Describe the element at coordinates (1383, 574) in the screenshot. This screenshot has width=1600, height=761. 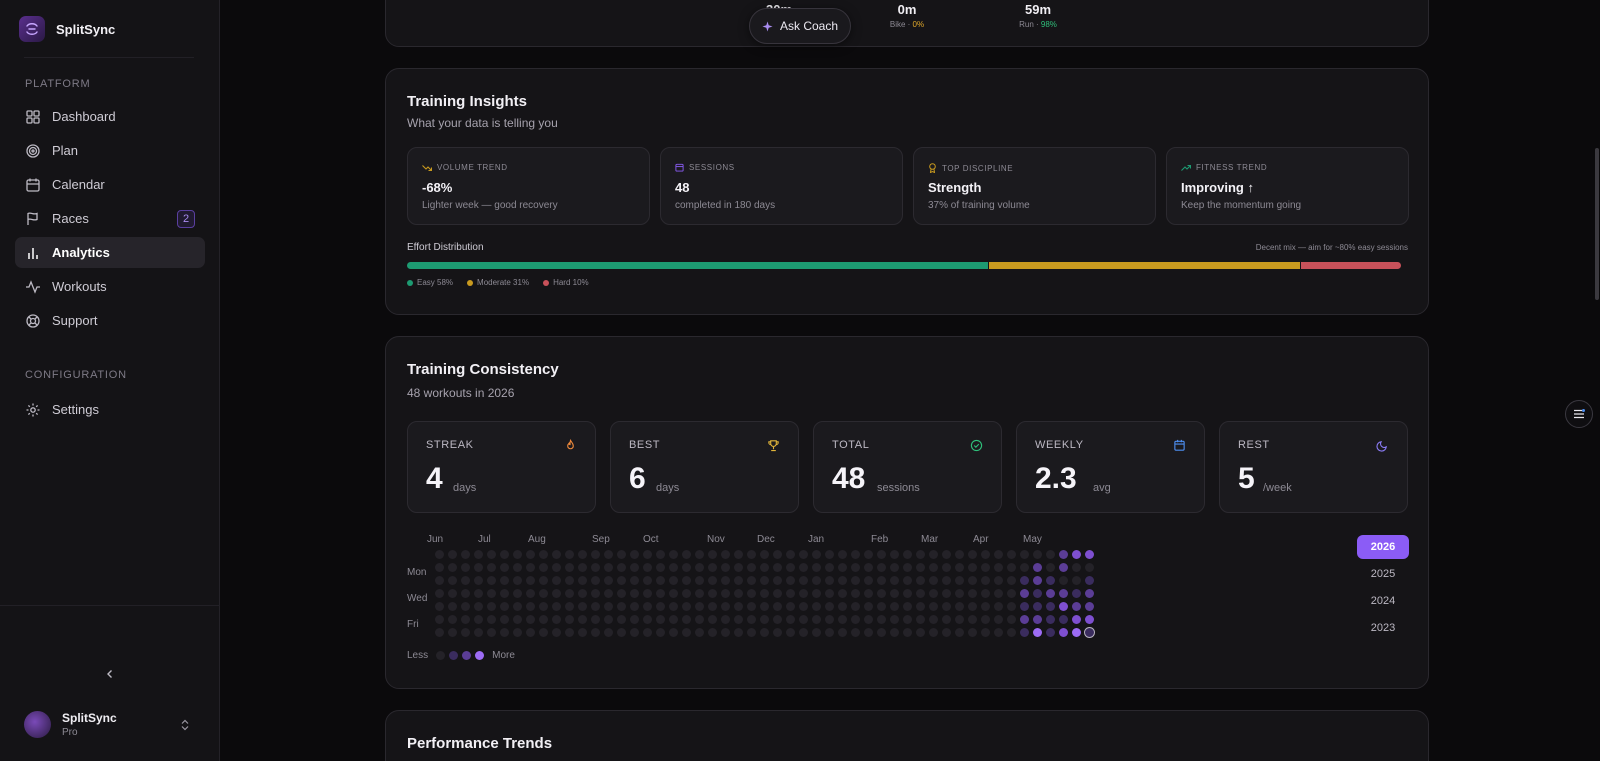
I see `year-option-2025: 2025` at that location.